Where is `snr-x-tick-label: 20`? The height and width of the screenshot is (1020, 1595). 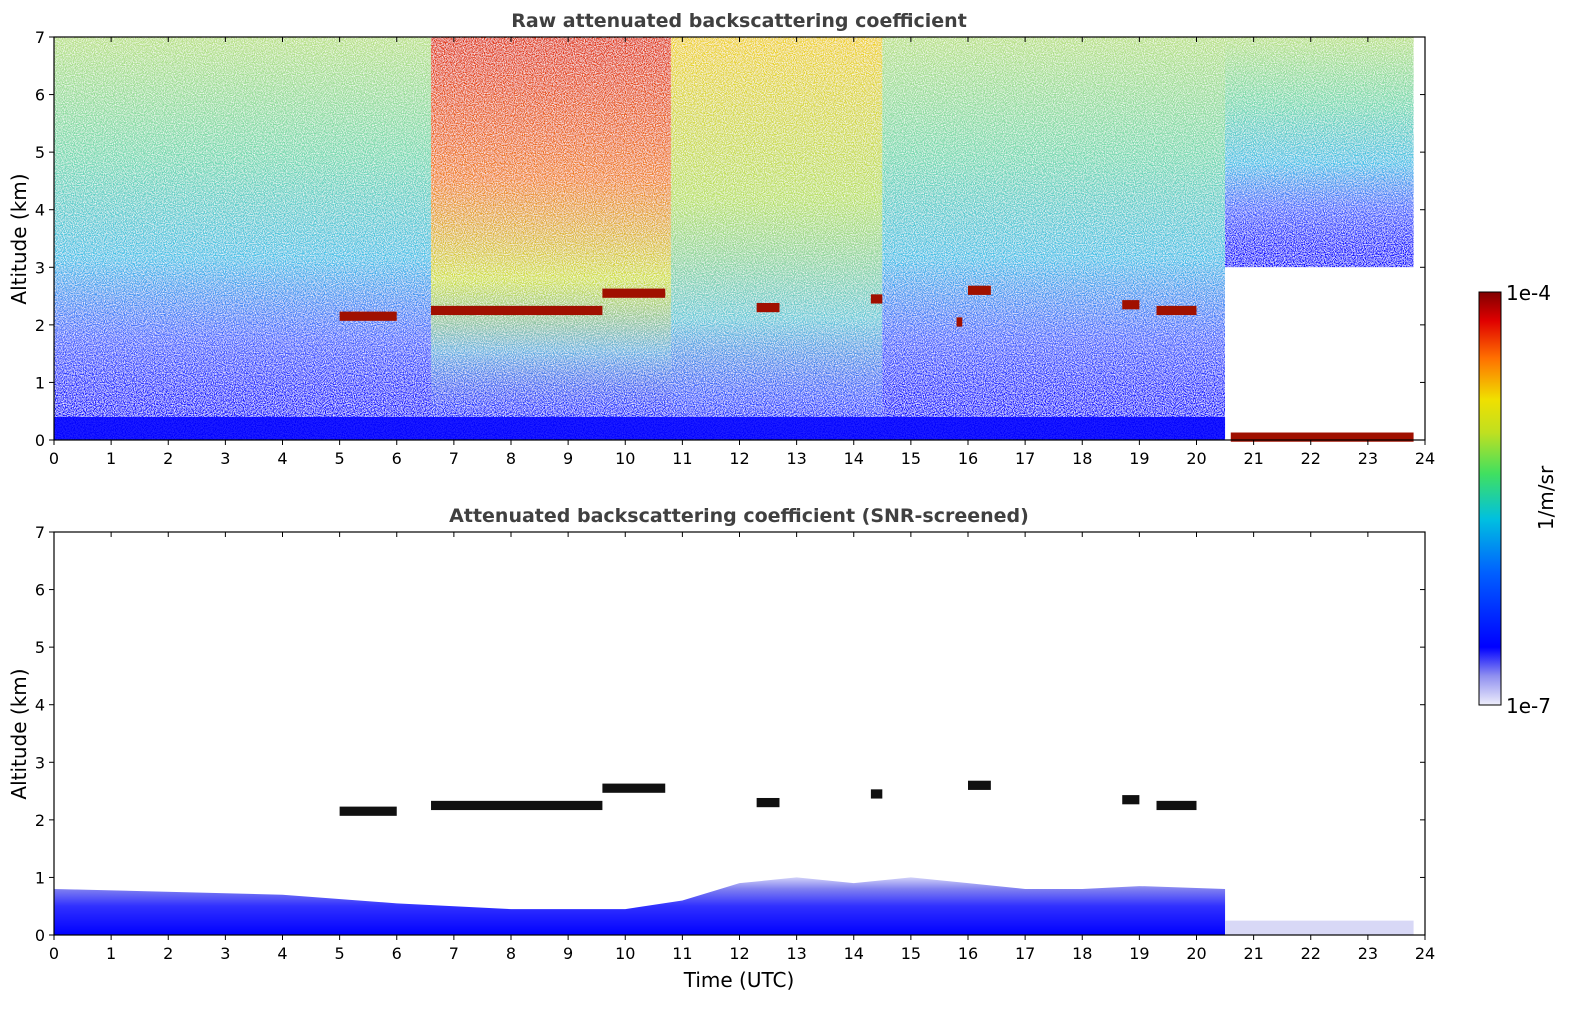
snr-x-tick-label: 20 is located at coordinates (1196, 953).